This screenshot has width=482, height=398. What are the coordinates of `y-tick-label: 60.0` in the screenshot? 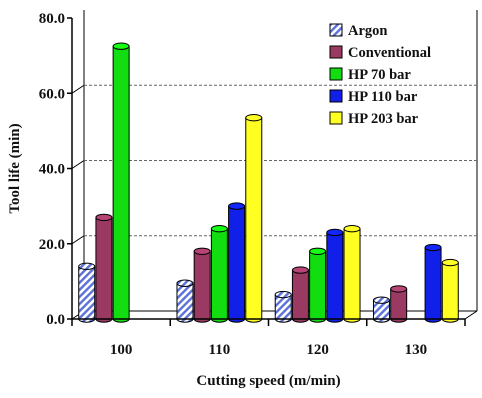 It's located at (52, 94).